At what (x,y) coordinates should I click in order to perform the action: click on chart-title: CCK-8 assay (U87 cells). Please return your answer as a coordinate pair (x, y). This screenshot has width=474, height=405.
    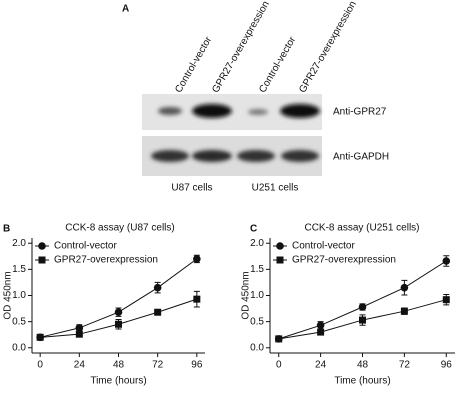
    Looking at the image, I should click on (119, 228).